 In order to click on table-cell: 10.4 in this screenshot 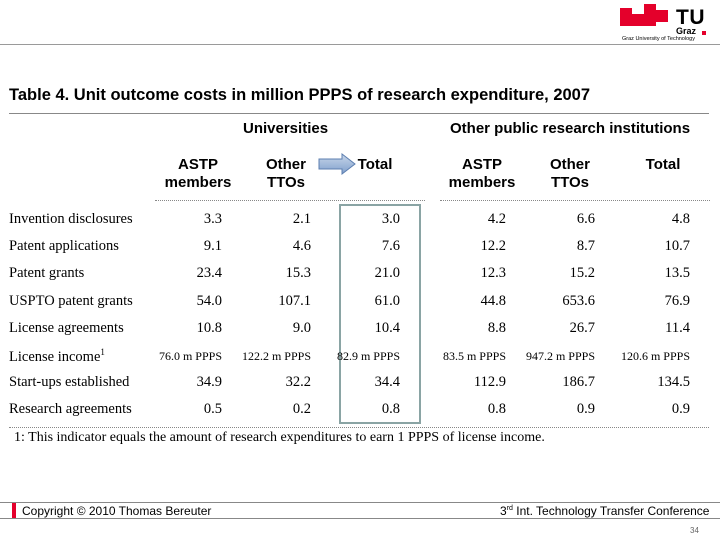, I will do `click(387, 327)`.